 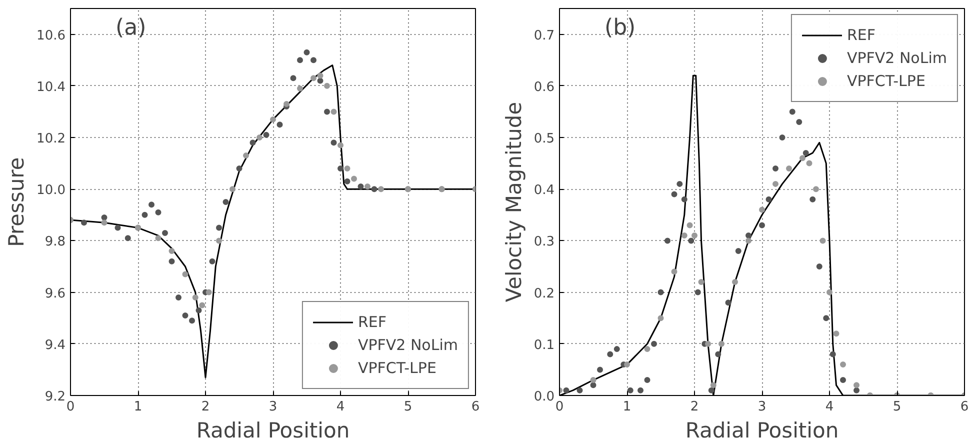 I want to click on y-axis-title: Pressure, so click(x=16, y=202).